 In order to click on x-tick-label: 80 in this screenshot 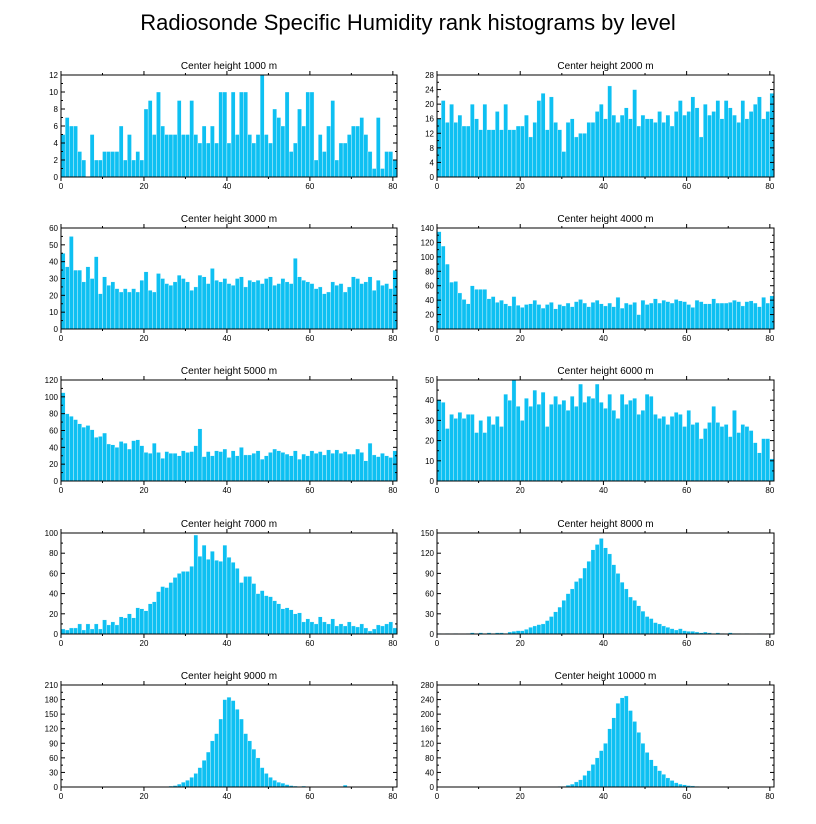, I will do `click(392, 796)`.